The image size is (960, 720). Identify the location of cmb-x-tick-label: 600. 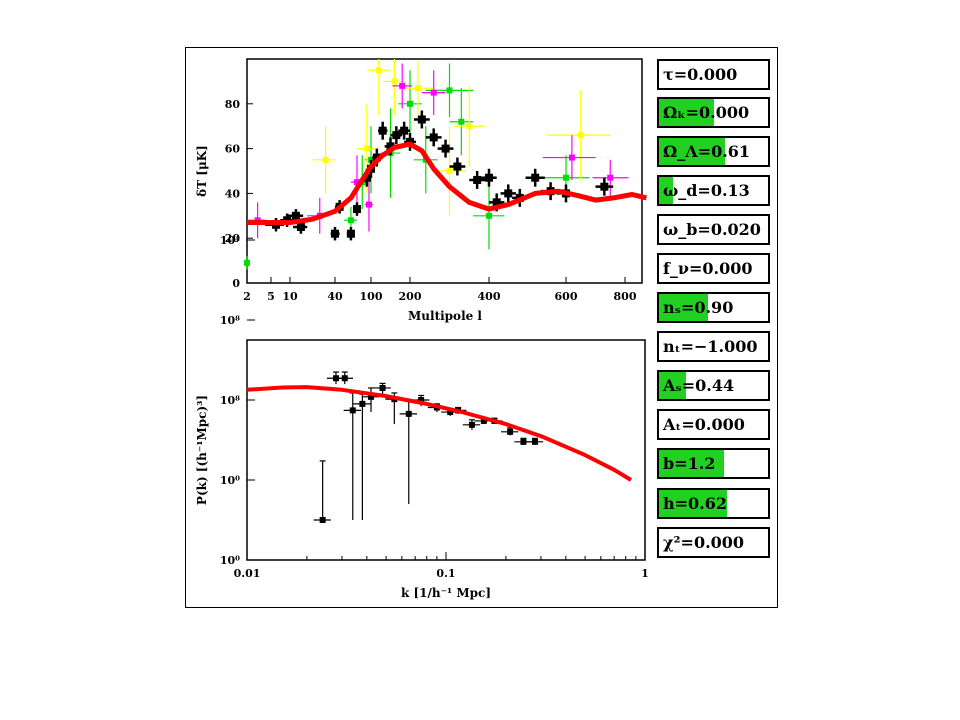
(566, 296).